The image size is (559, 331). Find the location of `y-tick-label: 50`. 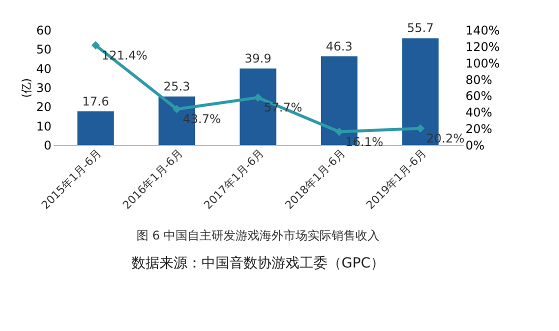

y-tick-label: 50 is located at coordinates (44, 49).